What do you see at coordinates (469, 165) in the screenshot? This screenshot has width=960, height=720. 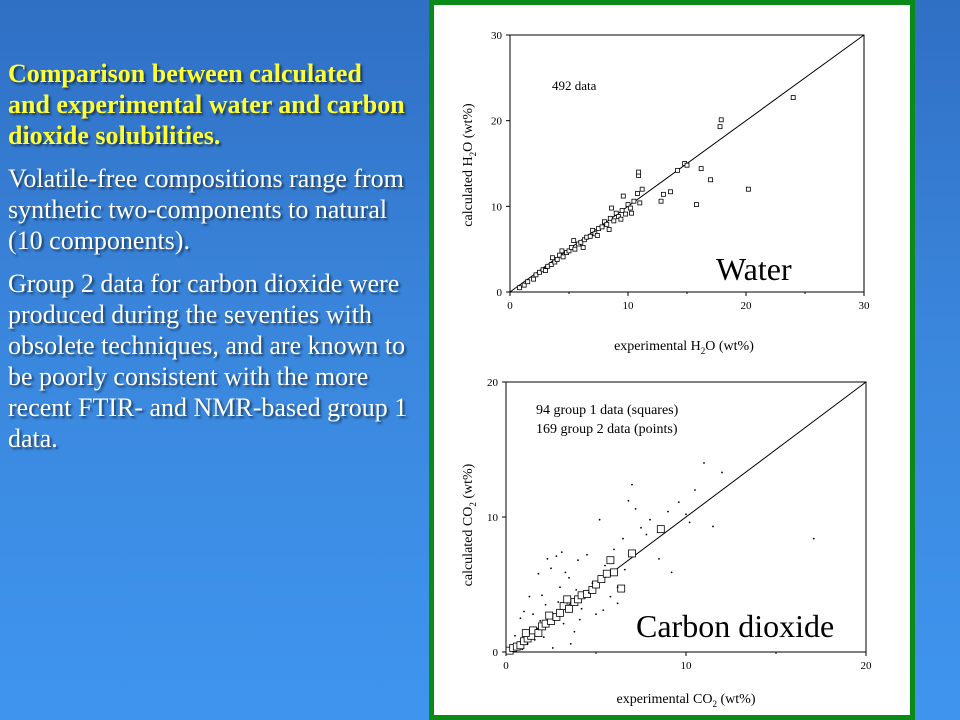 I see `water-ylabel: calculated H2O (wt%)` at bounding box center [469, 165].